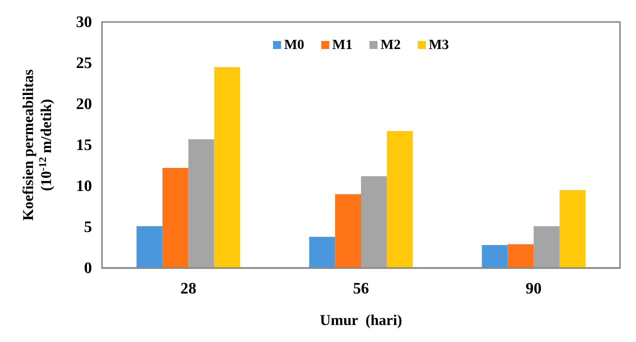 This screenshot has width=636, height=342. Describe the element at coordinates (84, 145) in the screenshot. I see `y-tick-label: 15` at that location.